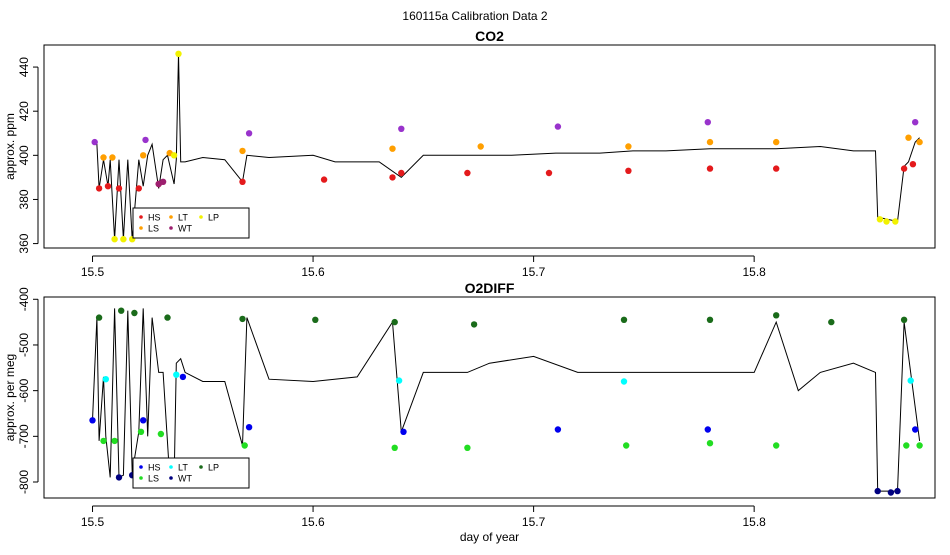  What do you see at coordinates (191, 223) in the screenshot?
I see `legend-box` at bounding box center [191, 223].